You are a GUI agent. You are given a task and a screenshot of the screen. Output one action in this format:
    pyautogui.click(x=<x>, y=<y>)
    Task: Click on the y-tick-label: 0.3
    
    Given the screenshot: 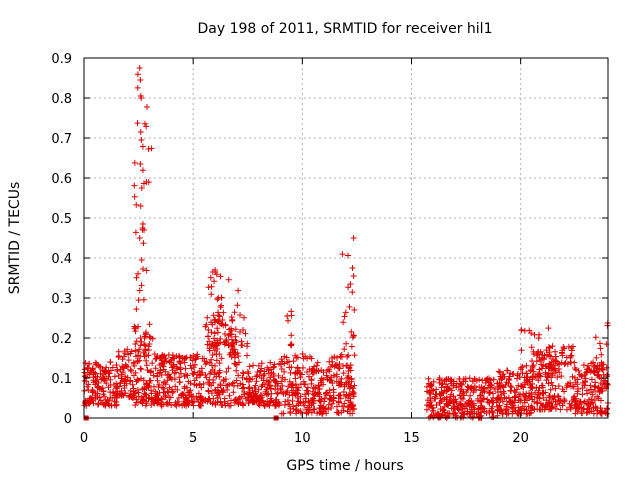 What is the action you would take?
    pyautogui.click(x=61, y=299)
    